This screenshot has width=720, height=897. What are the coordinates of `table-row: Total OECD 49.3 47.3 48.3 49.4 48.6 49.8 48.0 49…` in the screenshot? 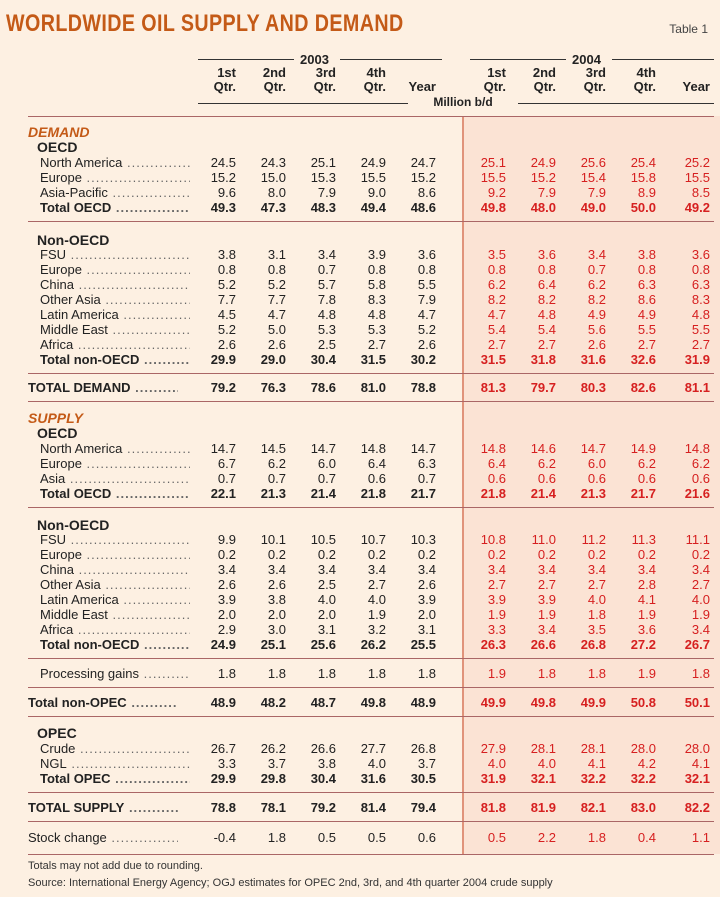 It's located at (360, 207).